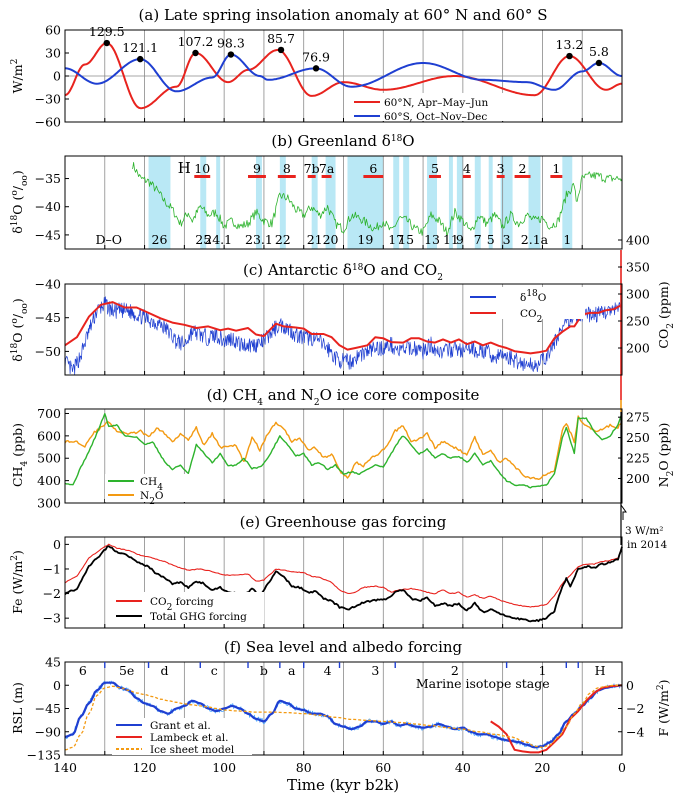  Describe the element at coordinates (435, 117) in the screenshot. I see `legend-text-60s: 60°S, Oct–Nov–Dec` at that location.